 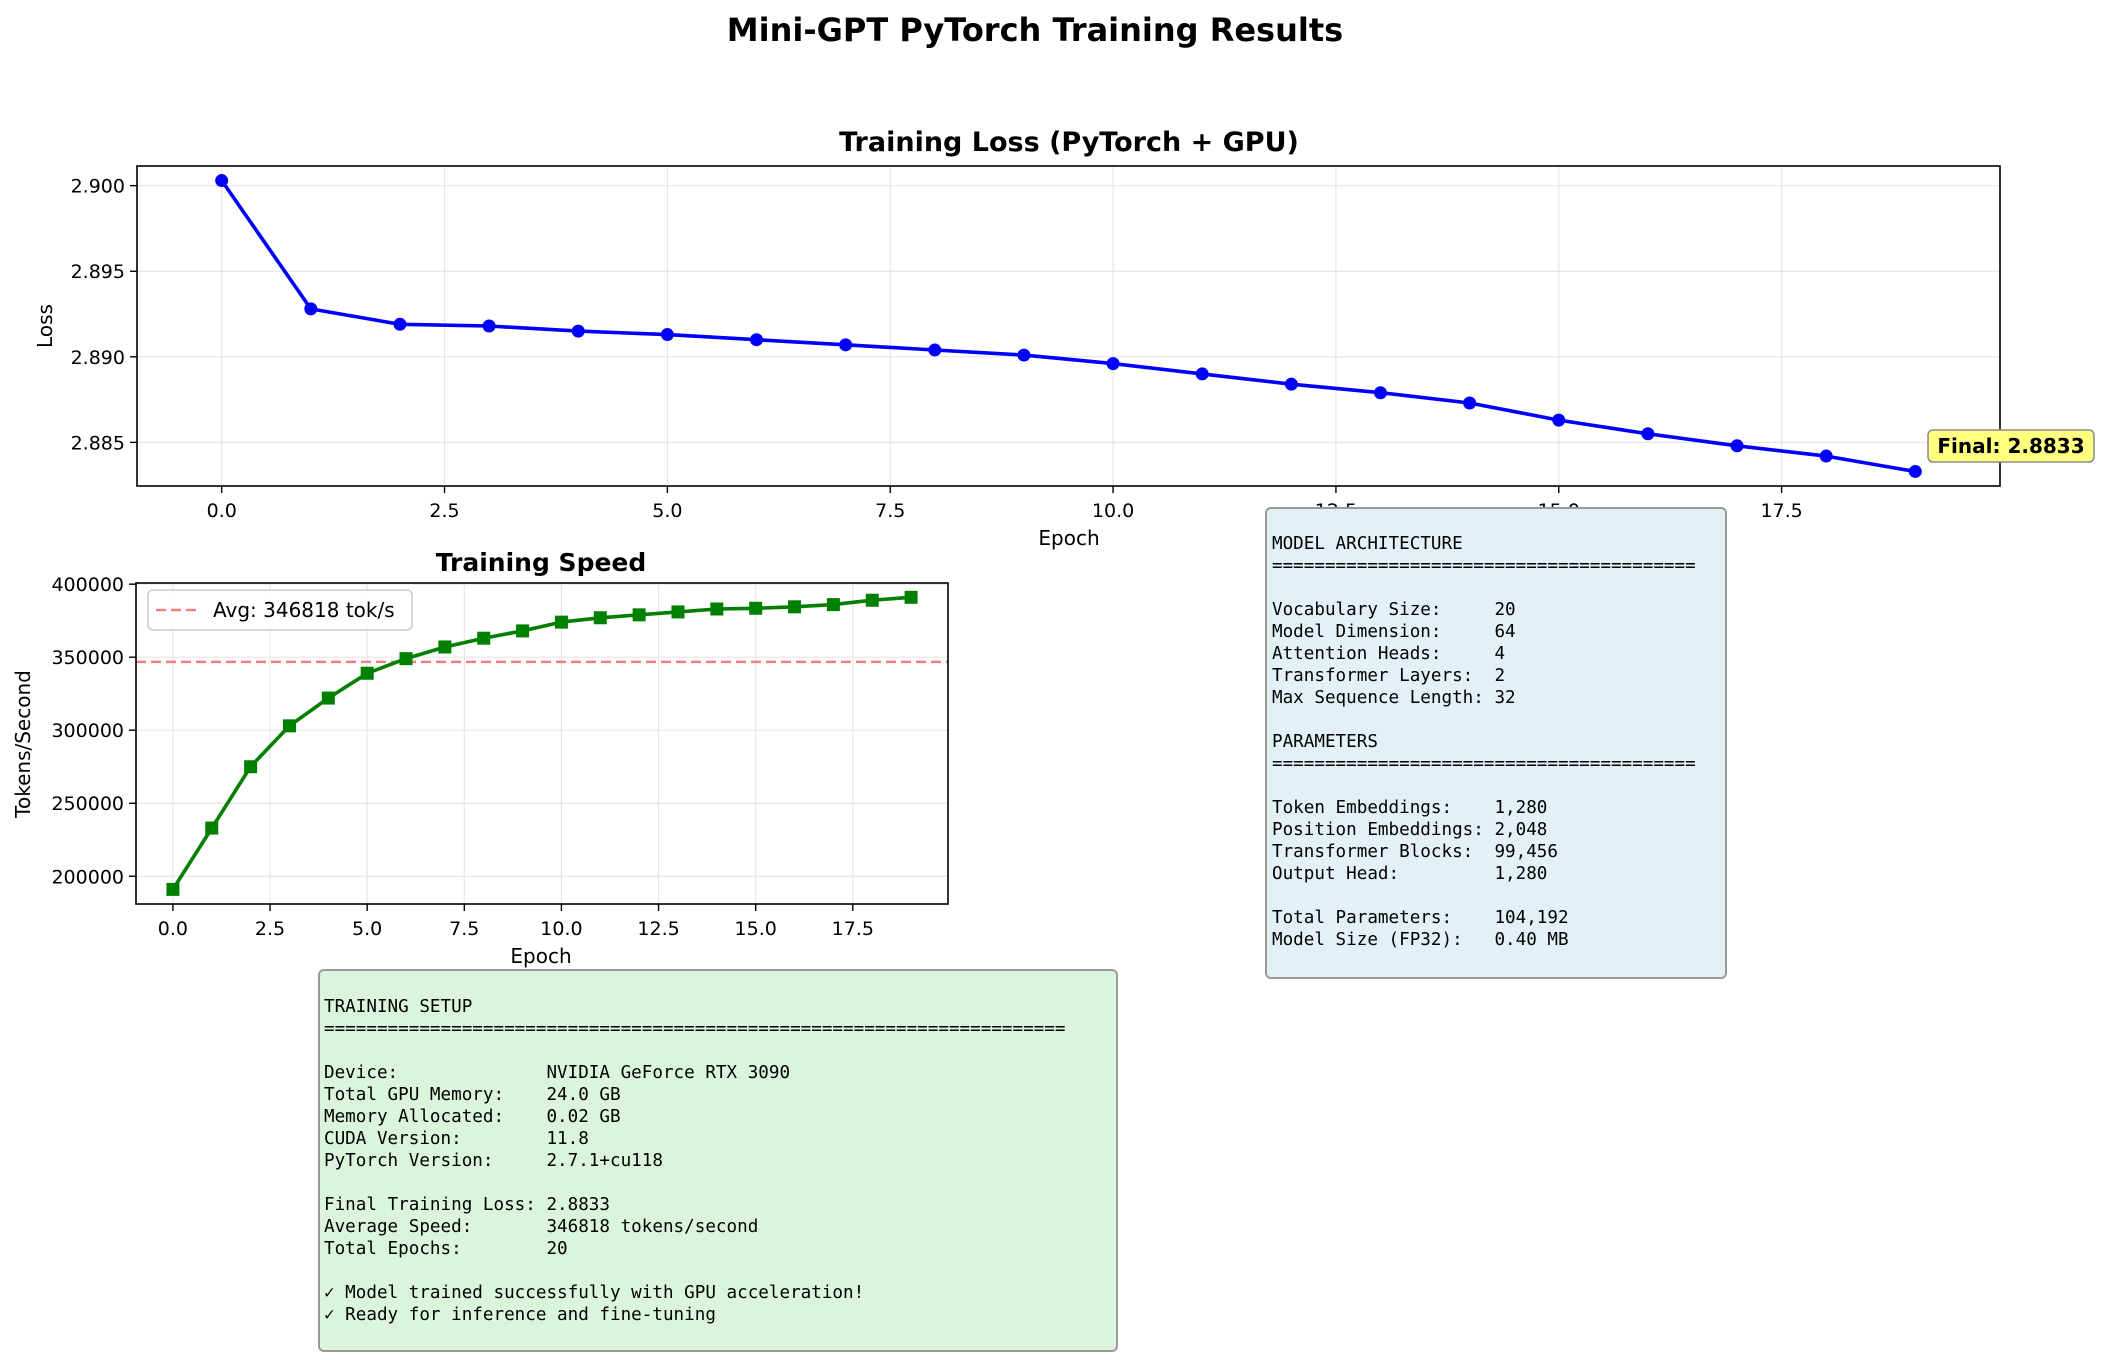 What do you see at coordinates (87, 658) in the screenshot?
I see `y-tick-label: 350000` at bounding box center [87, 658].